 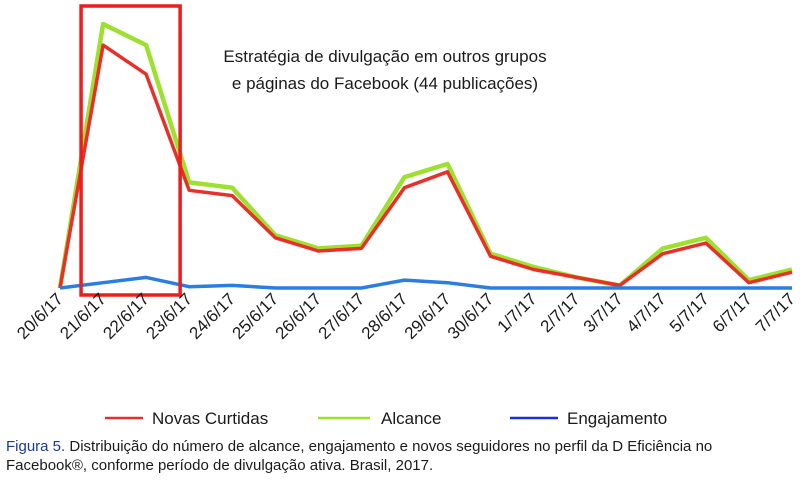 What do you see at coordinates (256, 316) in the screenshot?
I see `x-tick-label: 25/6/17` at bounding box center [256, 316].